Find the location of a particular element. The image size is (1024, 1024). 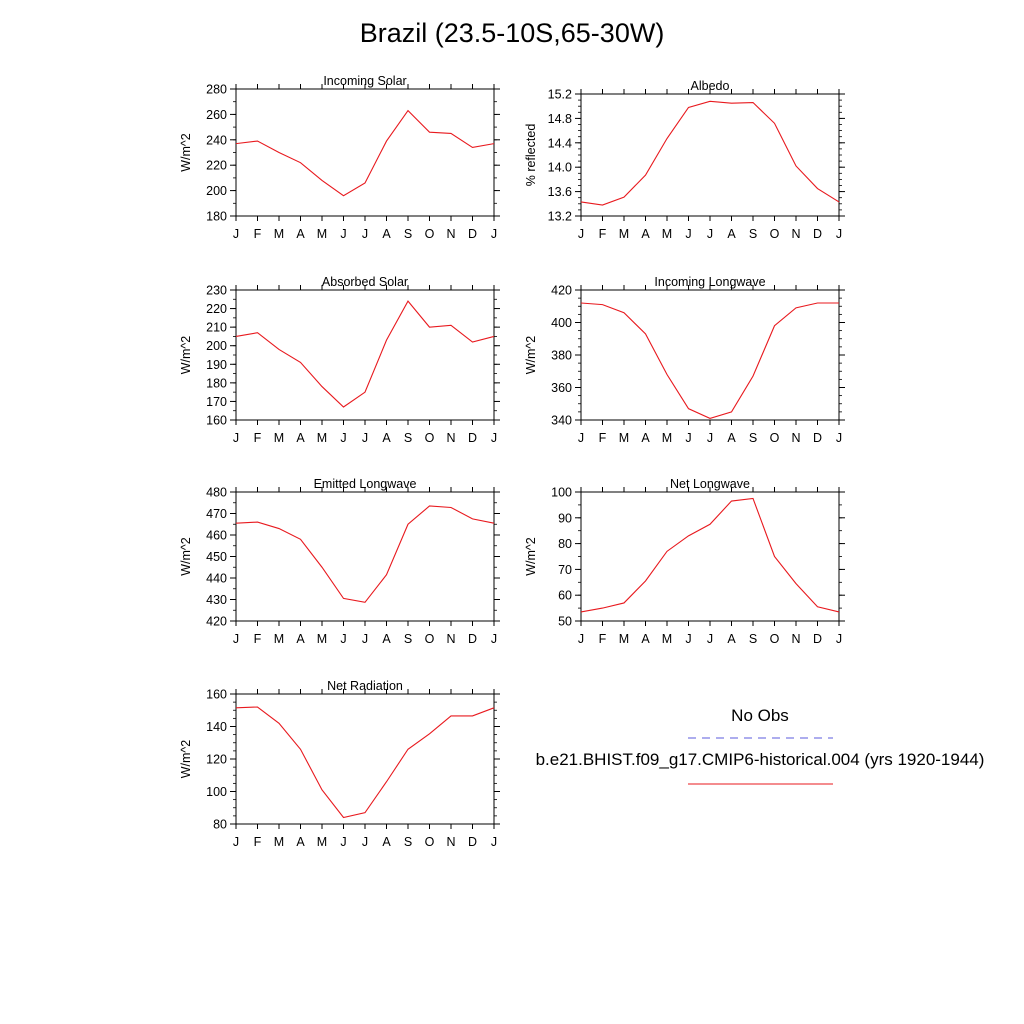

y-tick-label: 340 is located at coordinates (561, 421).